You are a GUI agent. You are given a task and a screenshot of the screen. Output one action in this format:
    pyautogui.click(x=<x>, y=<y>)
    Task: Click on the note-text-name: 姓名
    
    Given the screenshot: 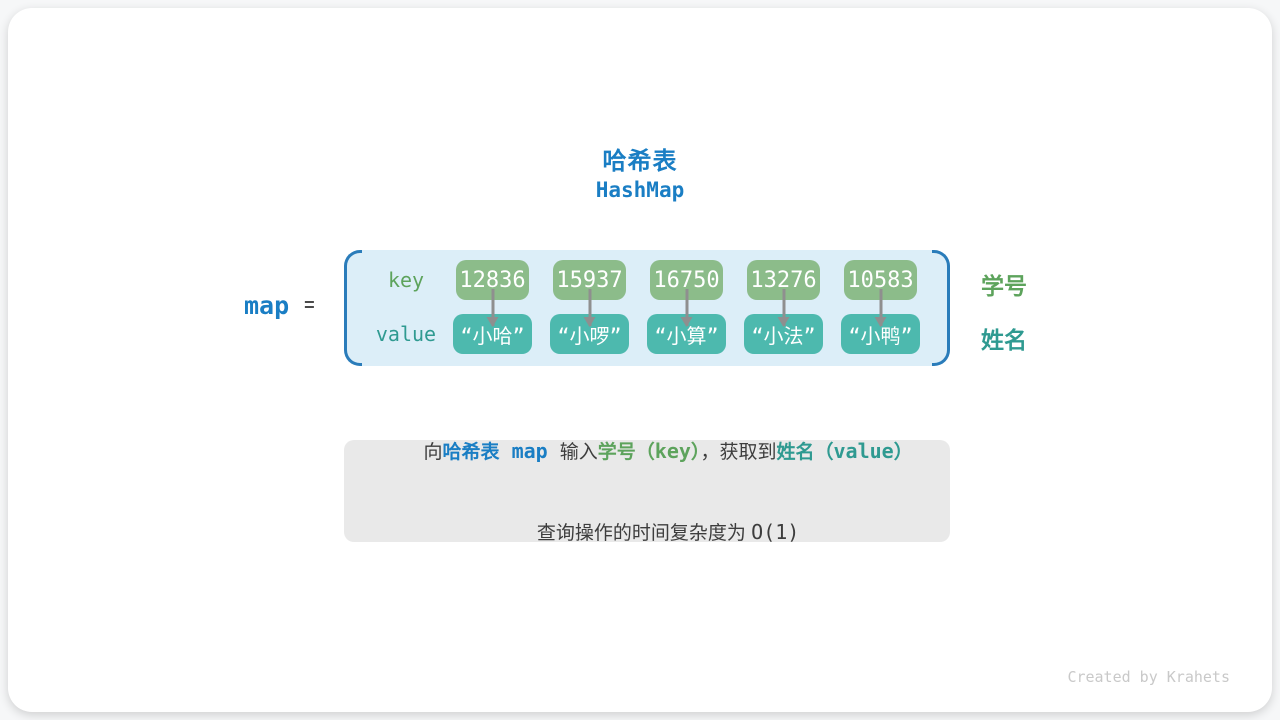 What is the action you would take?
    pyautogui.click(x=795, y=452)
    